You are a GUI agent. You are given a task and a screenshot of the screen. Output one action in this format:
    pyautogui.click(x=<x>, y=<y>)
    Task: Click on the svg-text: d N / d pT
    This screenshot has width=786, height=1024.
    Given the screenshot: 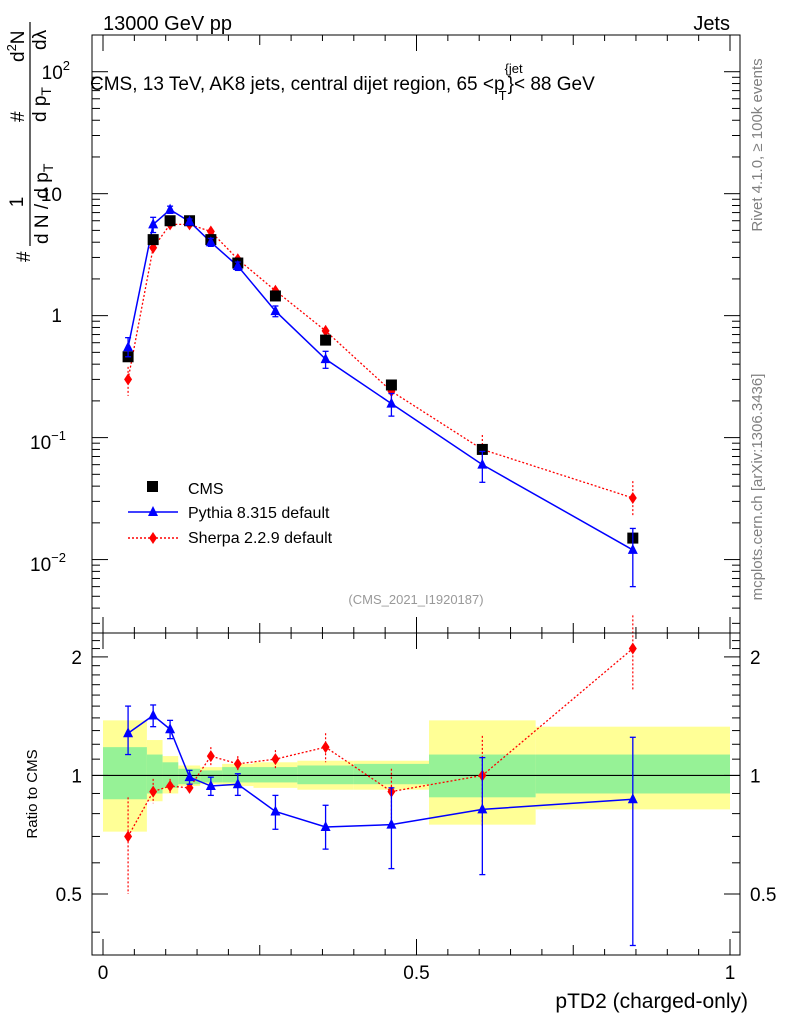 What is the action you would take?
    pyautogui.click(x=44, y=203)
    